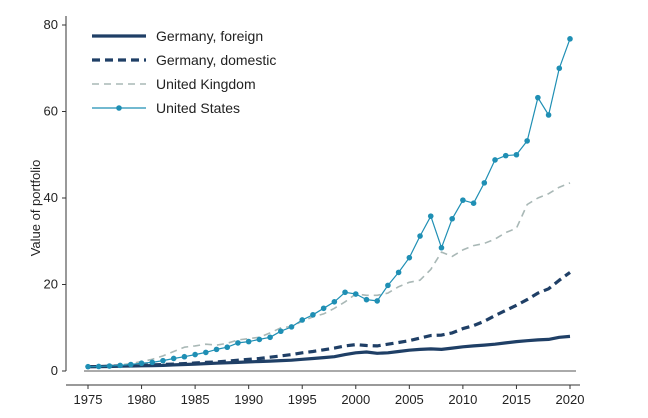  I want to click on y-tick-label: 0, so click(54, 370).